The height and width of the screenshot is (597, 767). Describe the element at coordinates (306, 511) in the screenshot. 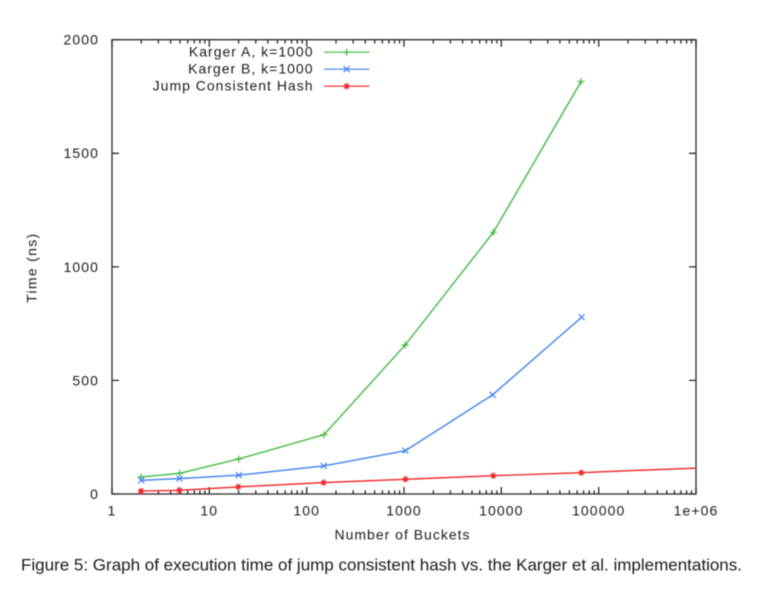

I see `svg-text: 100` at that location.